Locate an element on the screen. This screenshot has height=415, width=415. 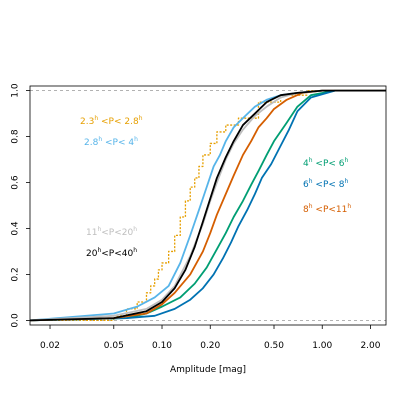
legend-entry-2: 4h <P< 6h is located at coordinates (326, 163).